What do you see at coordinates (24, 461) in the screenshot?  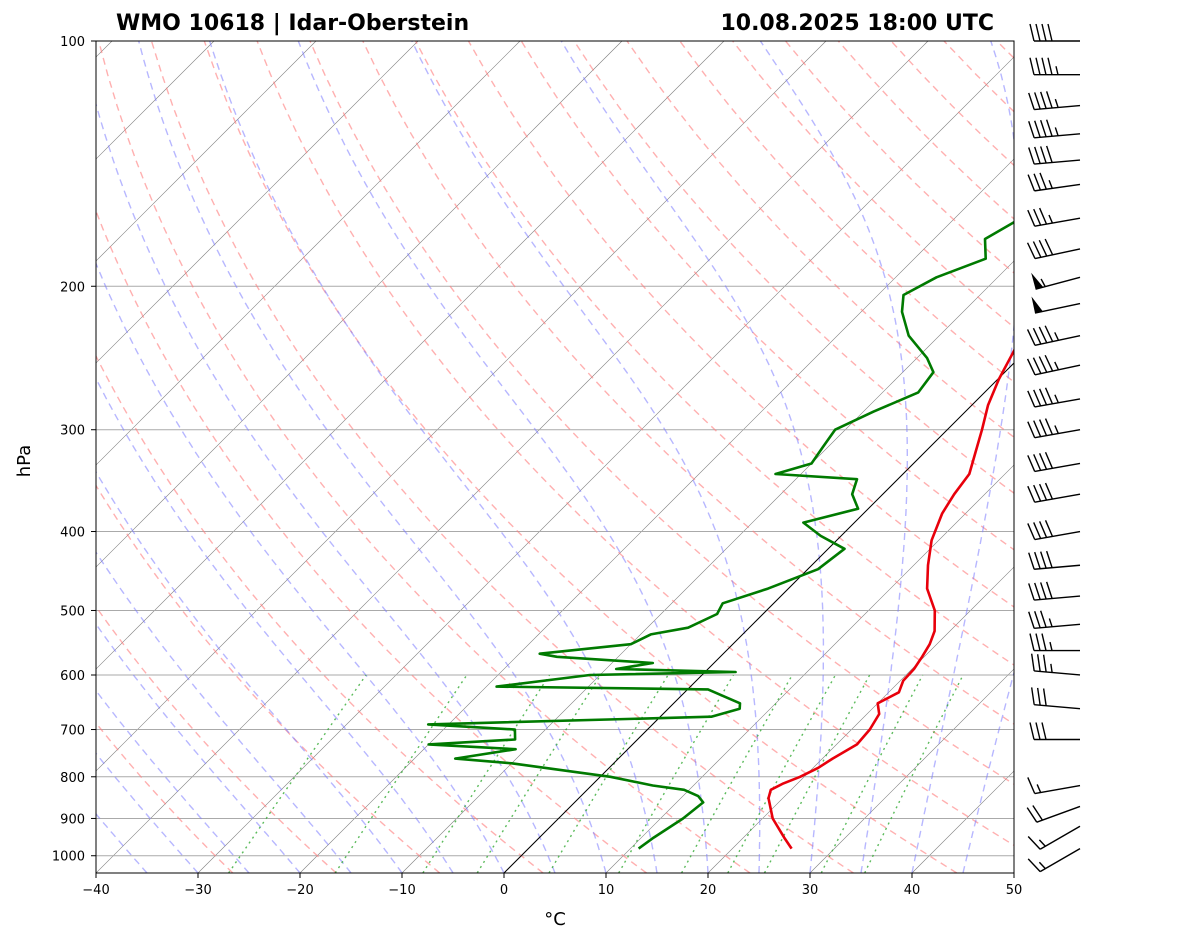 I see `y-axis-label: hPa` at bounding box center [24, 461].